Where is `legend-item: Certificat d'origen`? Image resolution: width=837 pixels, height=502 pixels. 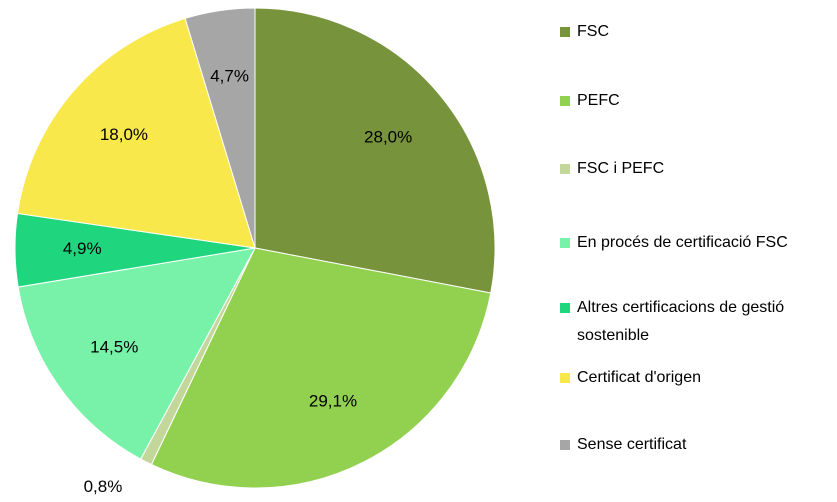
legend-item: Certificat d'origen is located at coordinates (692, 378).